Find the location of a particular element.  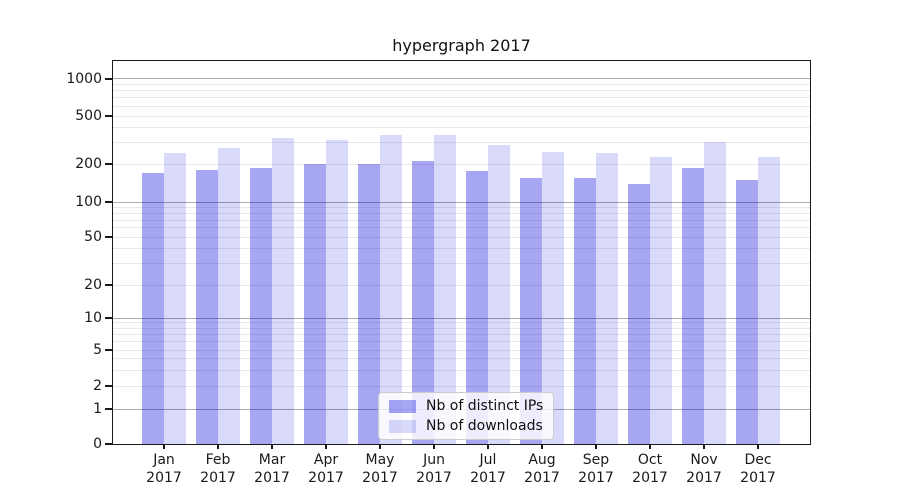

bar-apr-downloads is located at coordinates (337, 292).